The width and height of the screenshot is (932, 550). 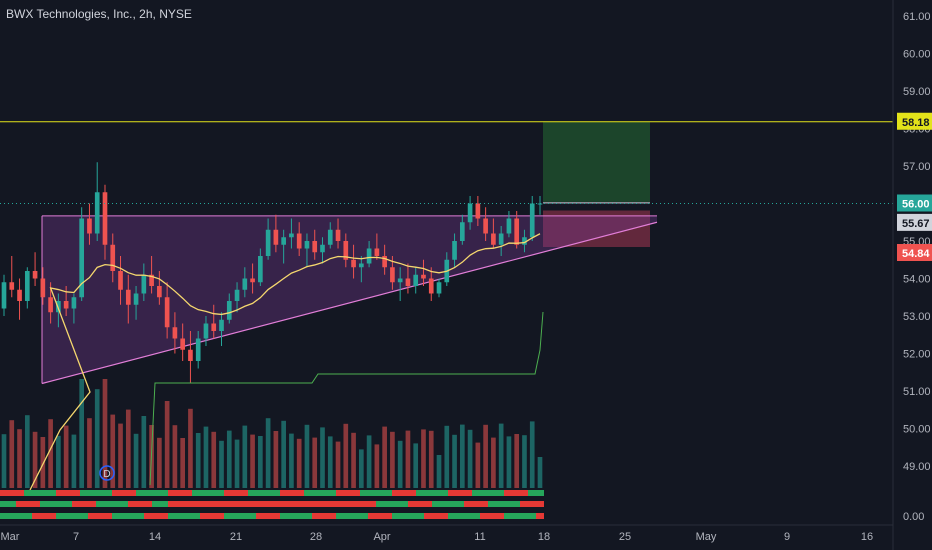 I want to click on y-tick-label: 53.00, so click(x=917, y=317).